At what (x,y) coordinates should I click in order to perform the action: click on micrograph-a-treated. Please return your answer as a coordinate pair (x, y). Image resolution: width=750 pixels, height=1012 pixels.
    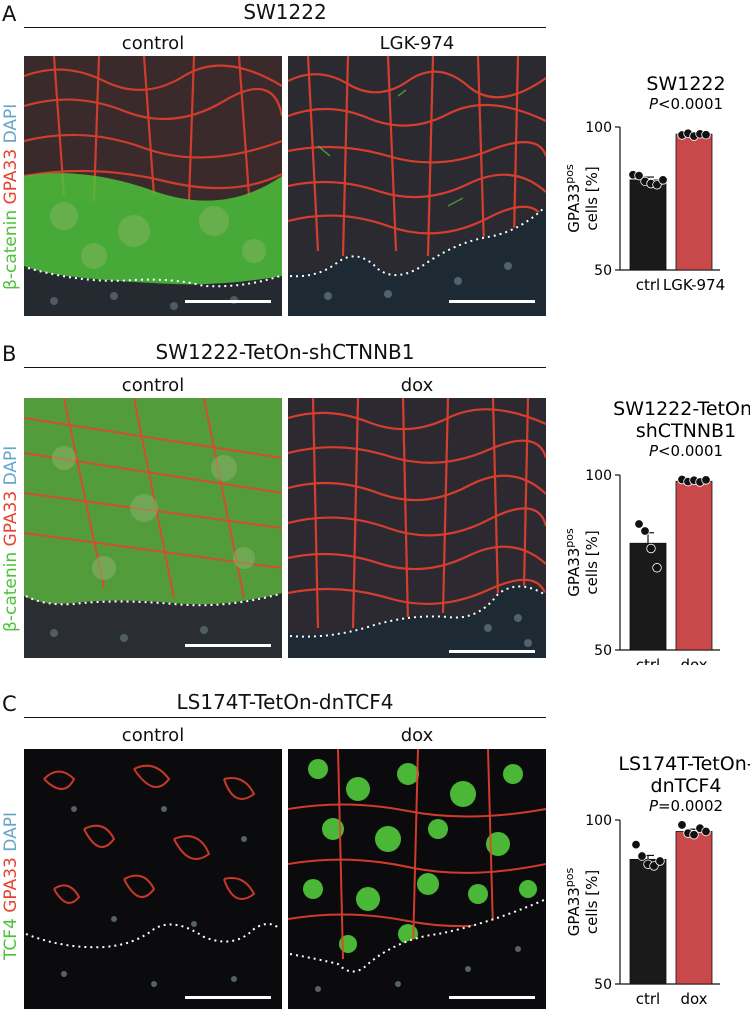
    Looking at the image, I should click on (417, 186).